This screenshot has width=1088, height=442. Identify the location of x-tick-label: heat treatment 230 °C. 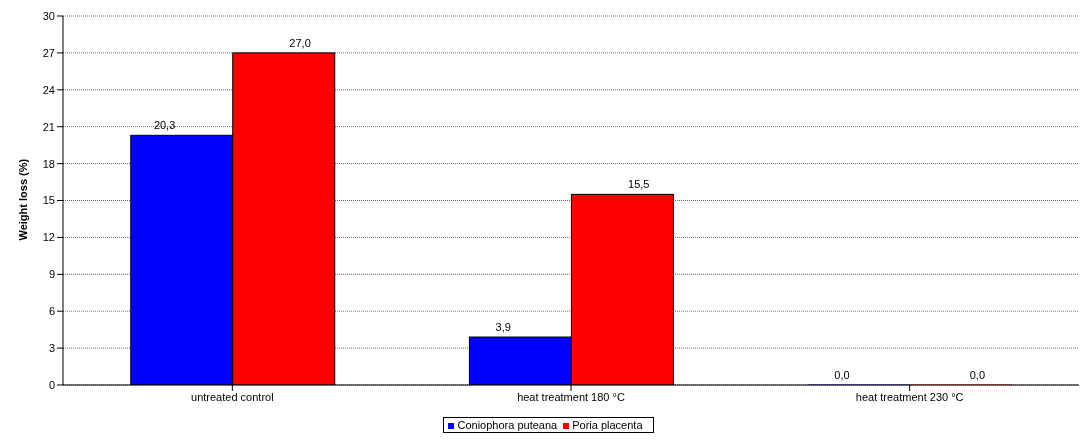
(909, 396).